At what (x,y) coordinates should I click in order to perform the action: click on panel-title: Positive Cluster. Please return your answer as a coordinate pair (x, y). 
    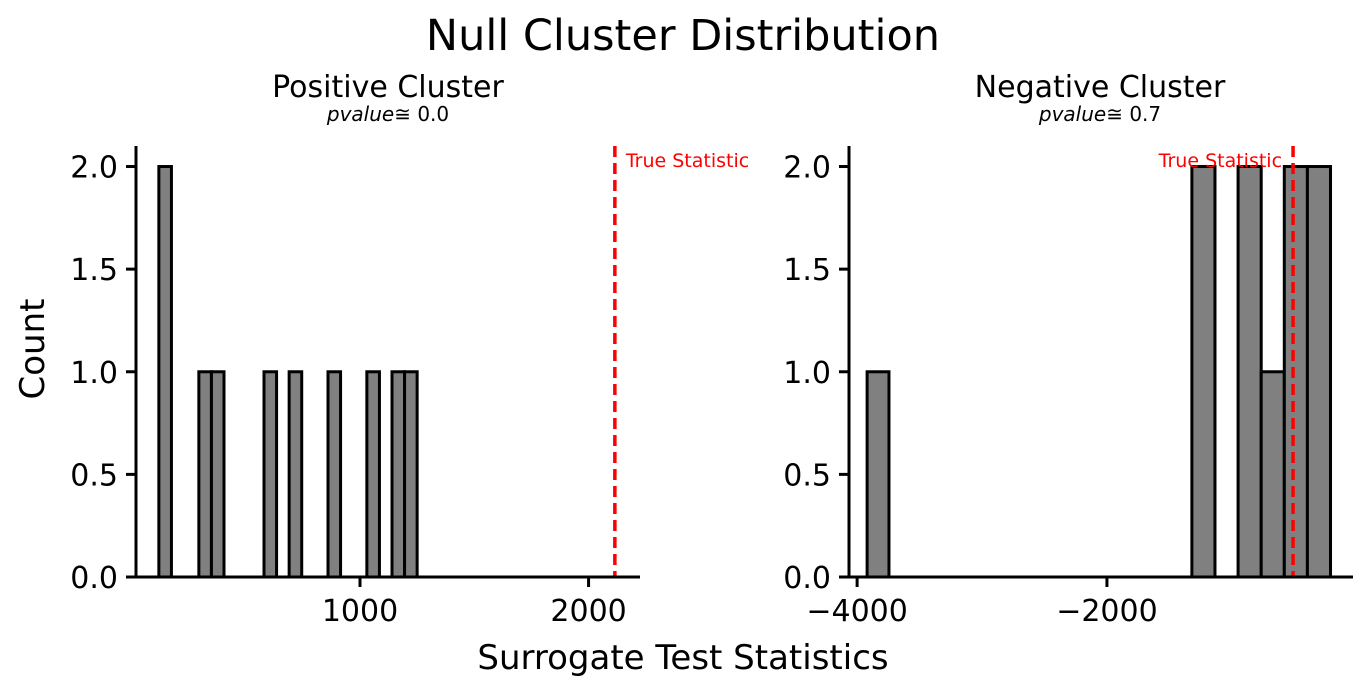
    Looking at the image, I should click on (388, 87).